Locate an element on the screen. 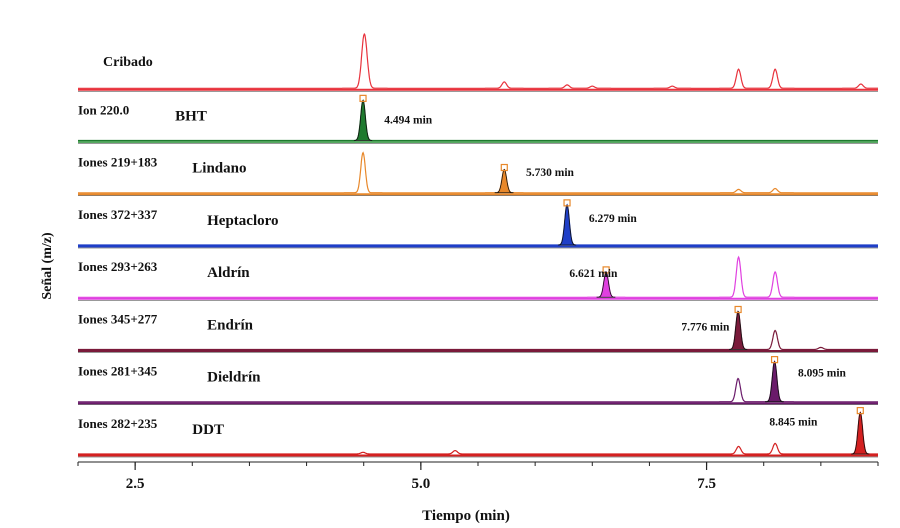 The image size is (900, 528). panel-3: Iones 372+337 Heptacloro 6.279 min is located at coordinates (478, 224).